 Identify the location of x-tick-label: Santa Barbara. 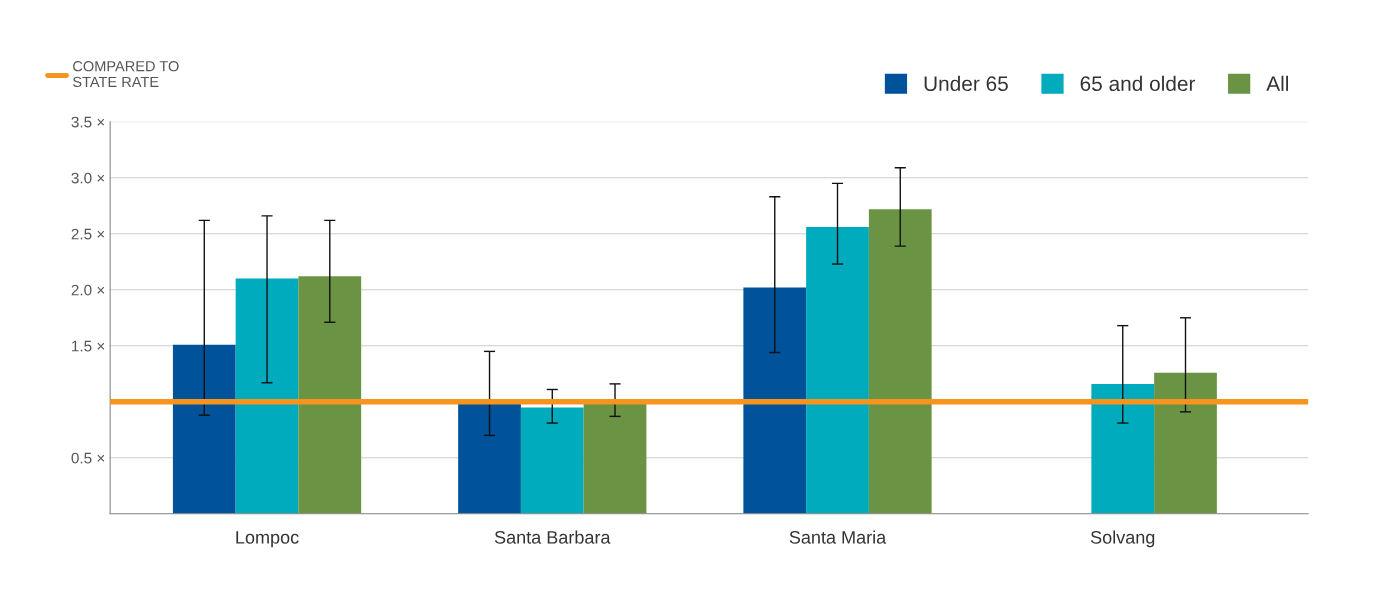
(552, 537).